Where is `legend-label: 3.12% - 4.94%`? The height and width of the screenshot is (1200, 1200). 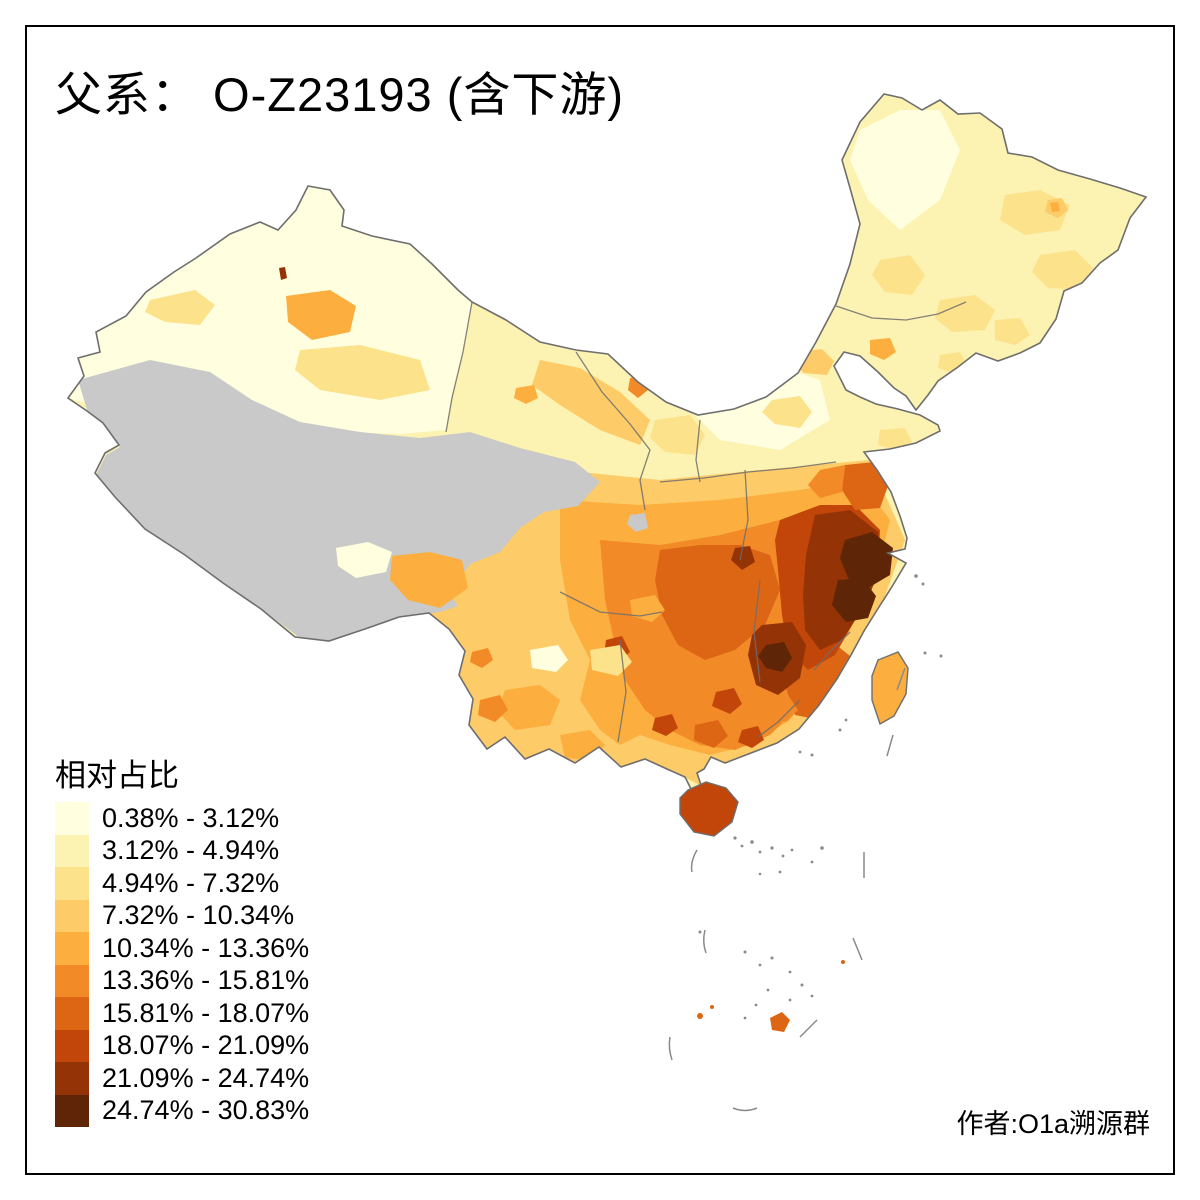 legend-label: 3.12% - 4.94% is located at coordinates (191, 850).